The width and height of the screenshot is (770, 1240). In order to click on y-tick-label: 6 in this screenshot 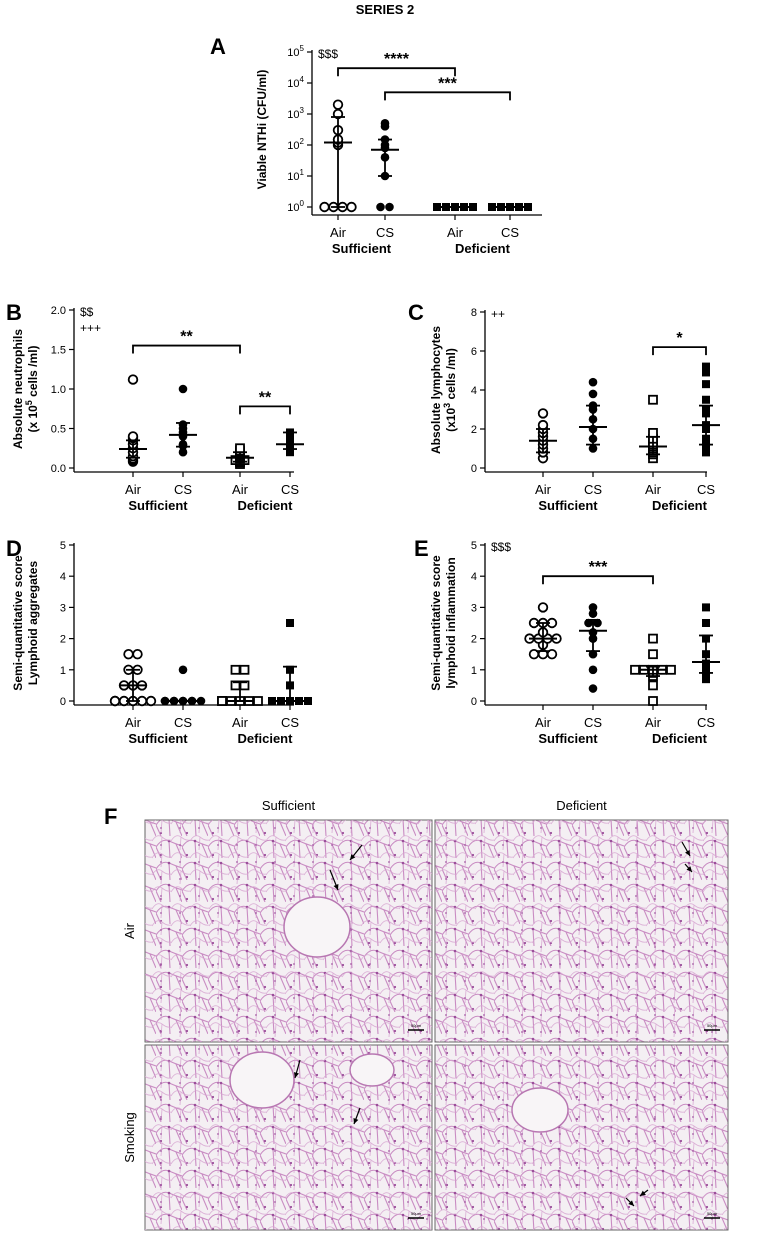, I will do `click(474, 352)`.